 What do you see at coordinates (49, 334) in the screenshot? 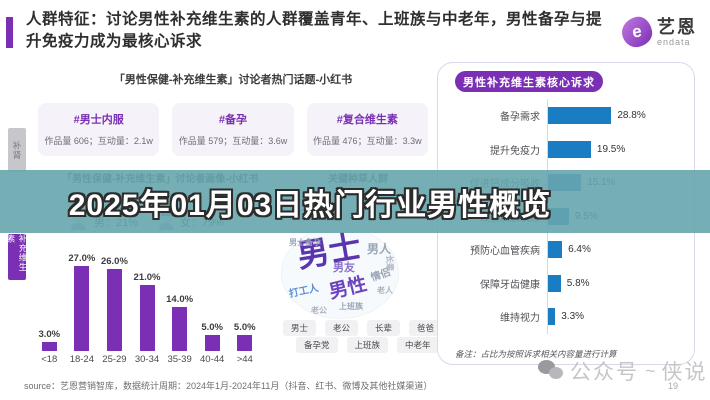
I see `age-bar-value: 3.0%` at bounding box center [49, 334].